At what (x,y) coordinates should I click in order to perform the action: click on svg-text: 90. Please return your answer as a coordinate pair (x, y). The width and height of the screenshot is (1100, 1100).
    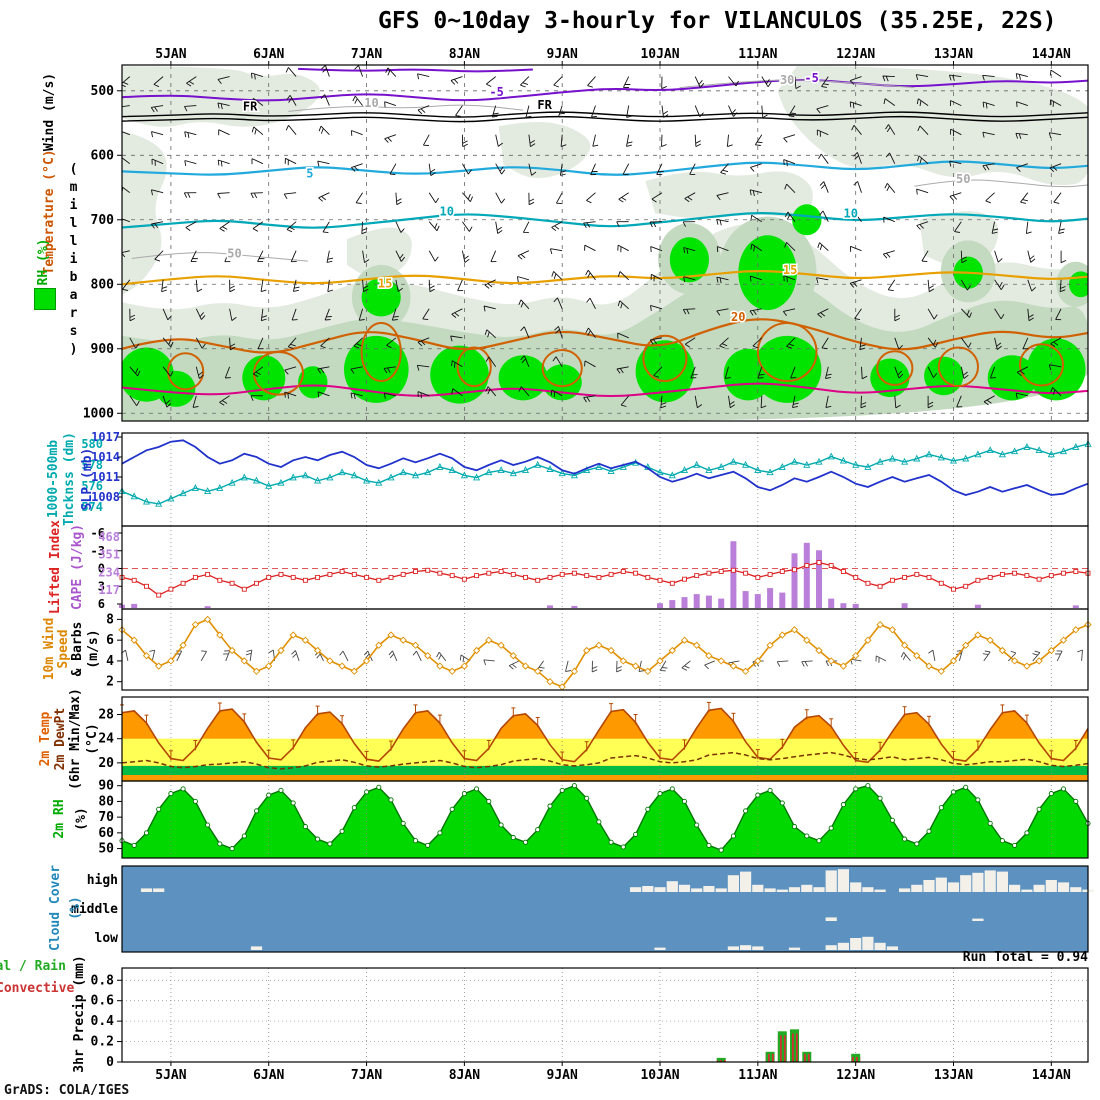
    Looking at the image, I should click on (106, 786).